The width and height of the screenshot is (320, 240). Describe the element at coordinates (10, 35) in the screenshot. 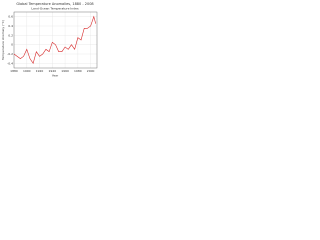

I see `y-tick-label: 0.2` at that location.